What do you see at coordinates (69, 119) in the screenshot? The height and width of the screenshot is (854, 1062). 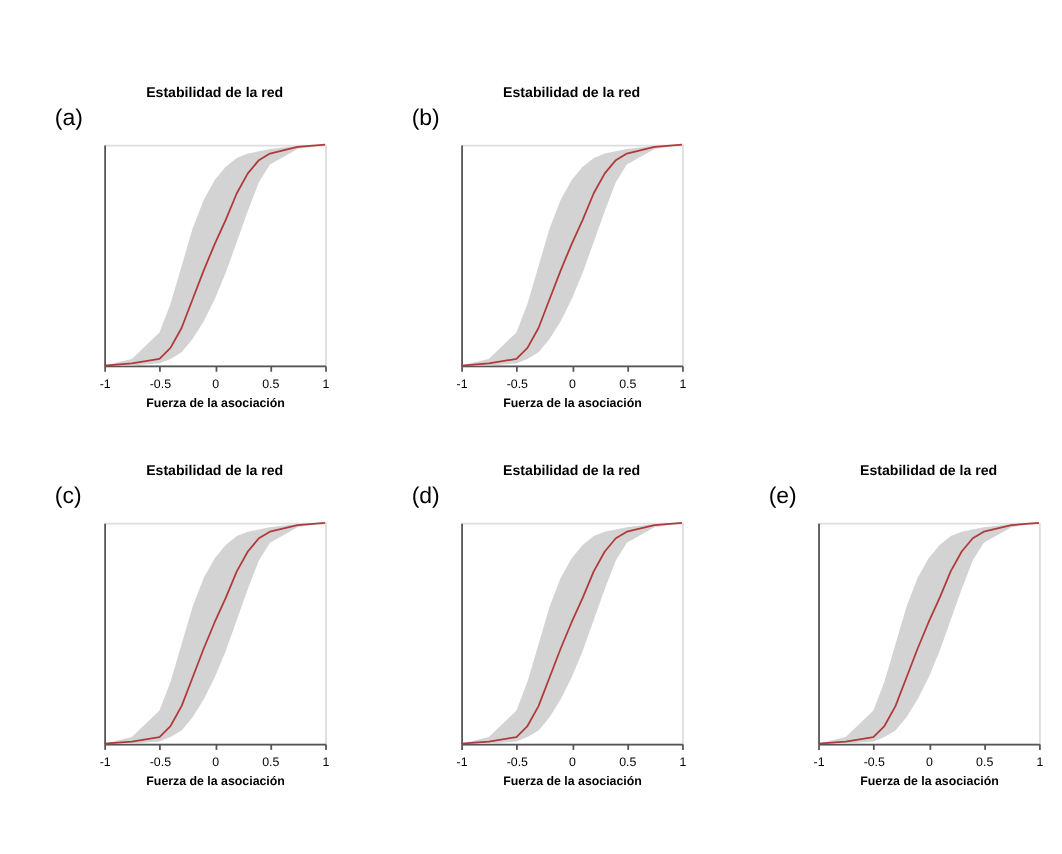 I see `text: (a)` at bounding box center [69, 119].